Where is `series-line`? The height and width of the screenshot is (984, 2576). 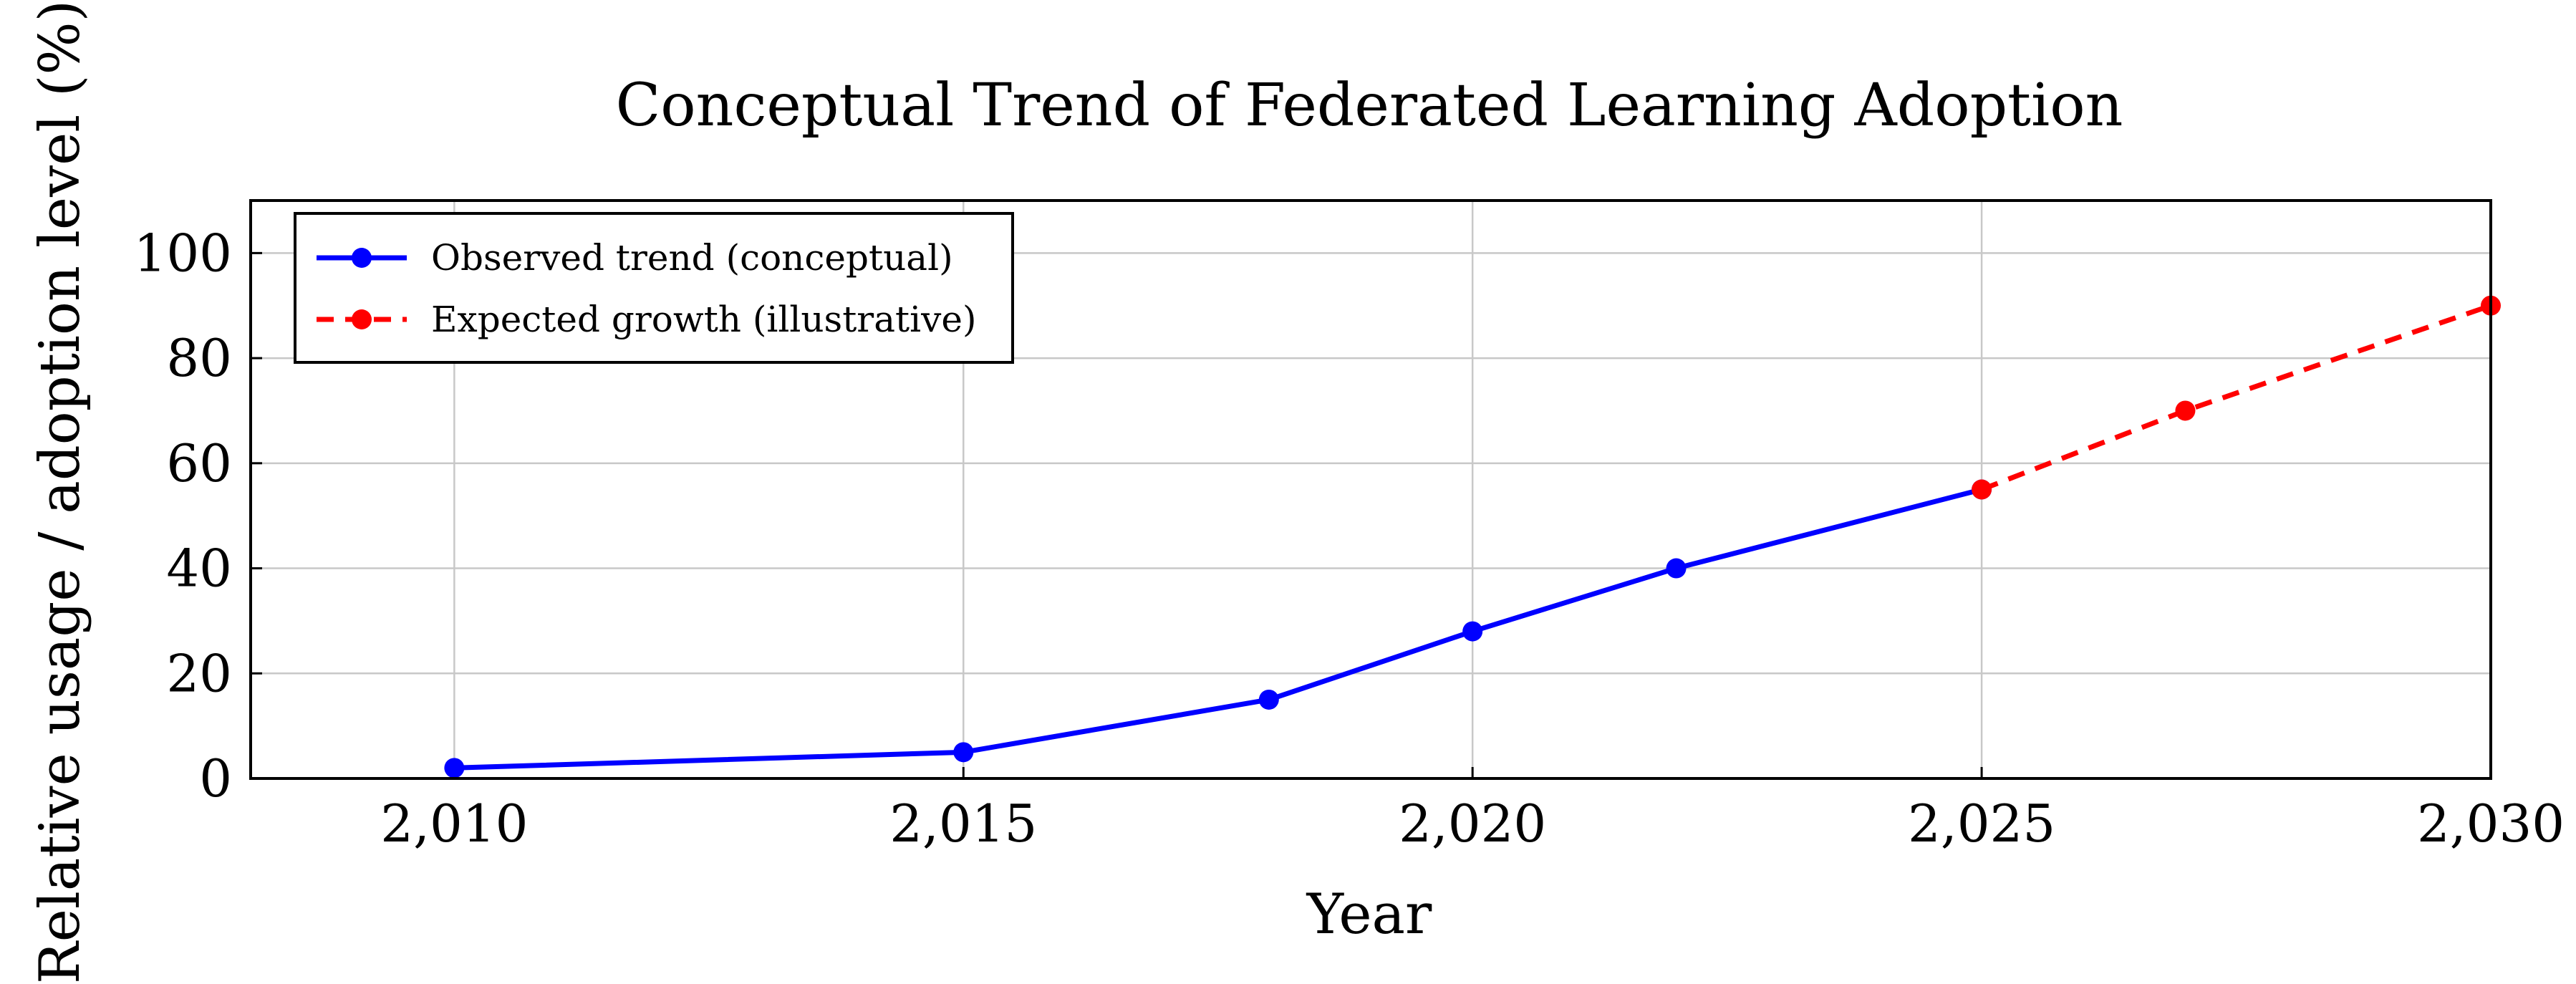
series-line is located at coordinates (2236, 397).